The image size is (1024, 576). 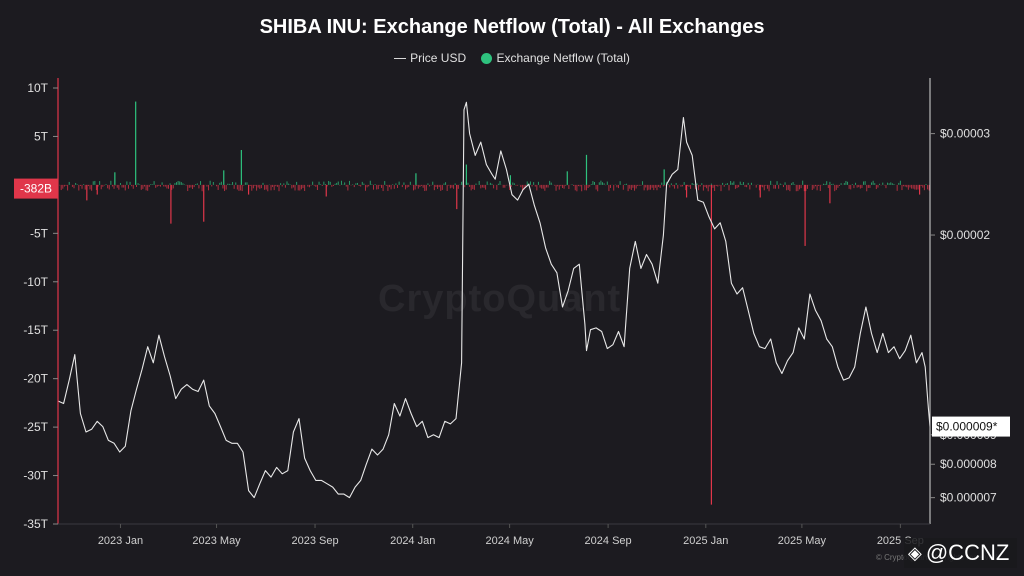 What do you see at coordinates (35, 282) in the screenshot?
I see `left-tick-label: -10T` at bounding box center [35, 282].